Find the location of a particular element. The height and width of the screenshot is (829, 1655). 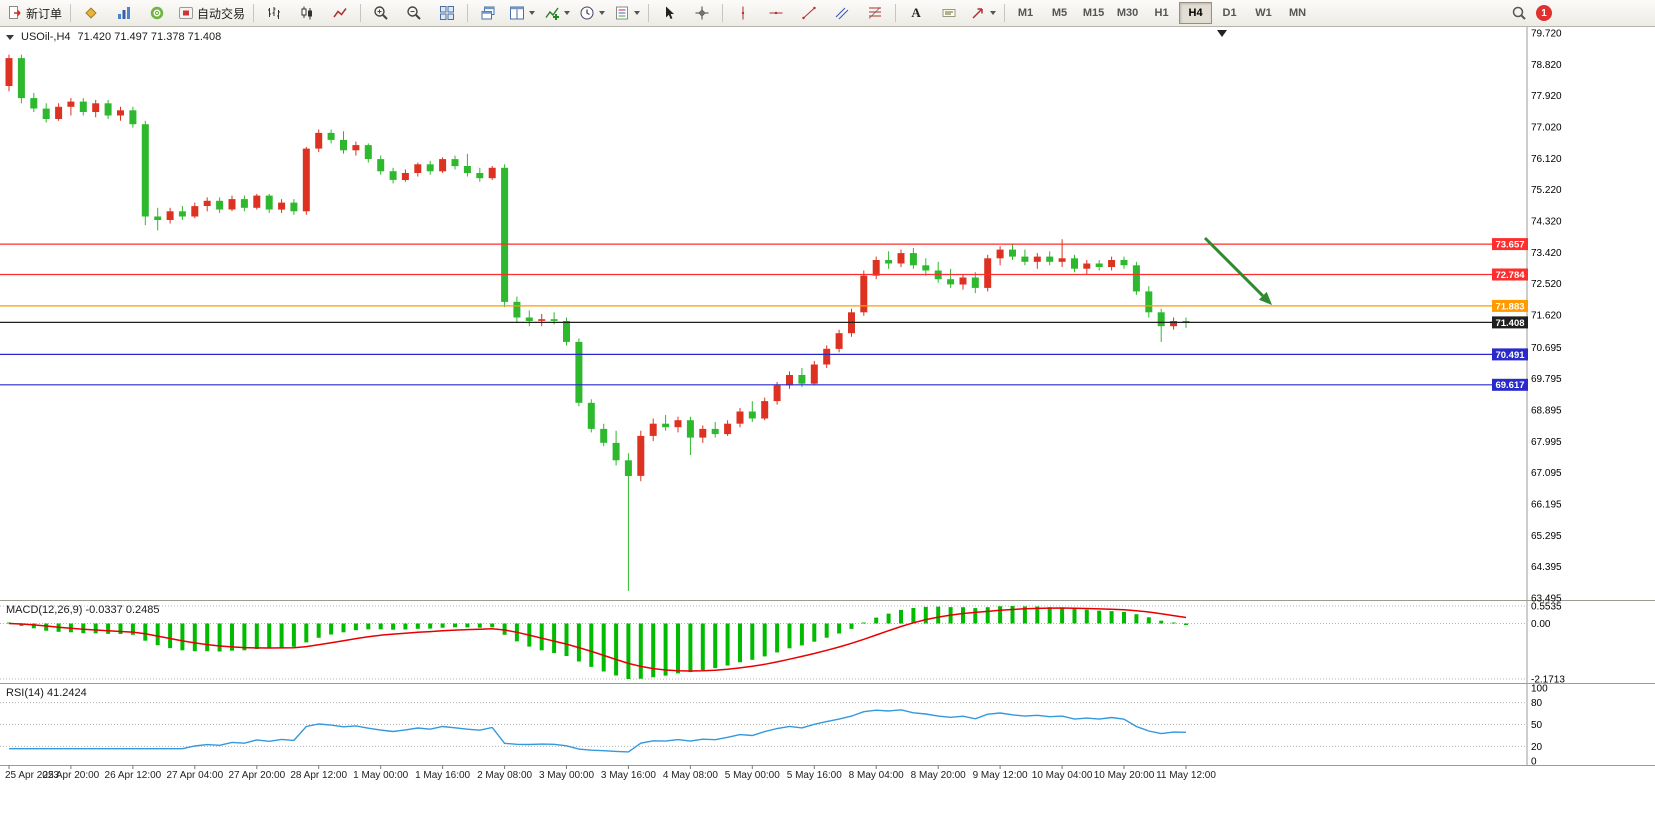

svg-text: 68.895 is located at coordinates (1546, 411).